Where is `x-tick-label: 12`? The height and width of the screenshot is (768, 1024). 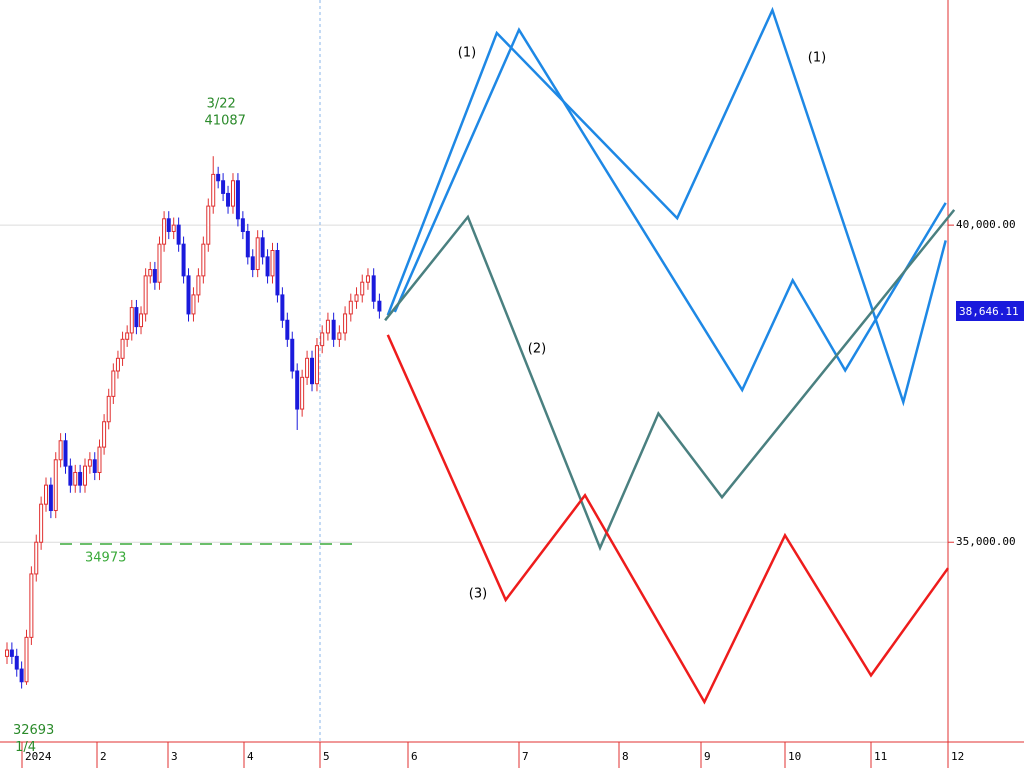 x-tick-label: 12 is located at coordinates (957, 756).